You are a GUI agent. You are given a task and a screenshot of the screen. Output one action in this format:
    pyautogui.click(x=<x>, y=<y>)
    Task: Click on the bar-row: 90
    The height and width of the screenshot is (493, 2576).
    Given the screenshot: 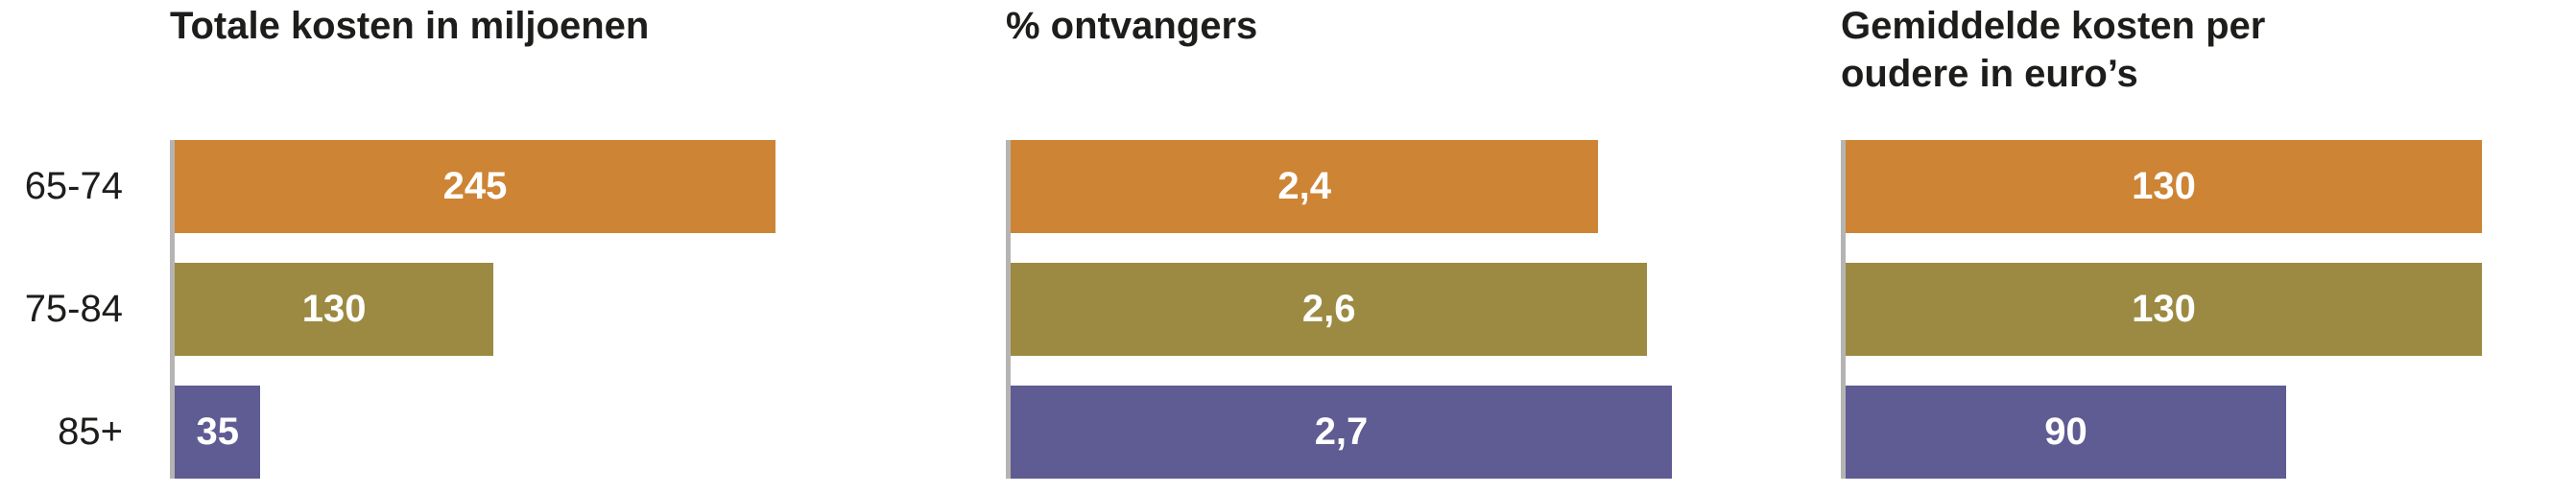 What is the action you would take?
    pyautogui.click(x=2164, y=432)
    